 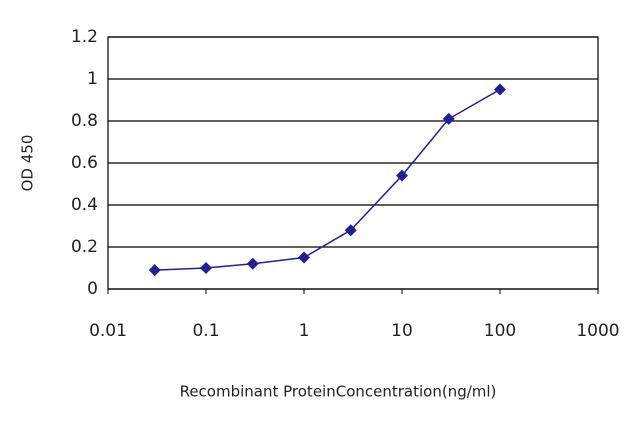 I want to click on x-tick-label: 10, so click(x=402, y=331).